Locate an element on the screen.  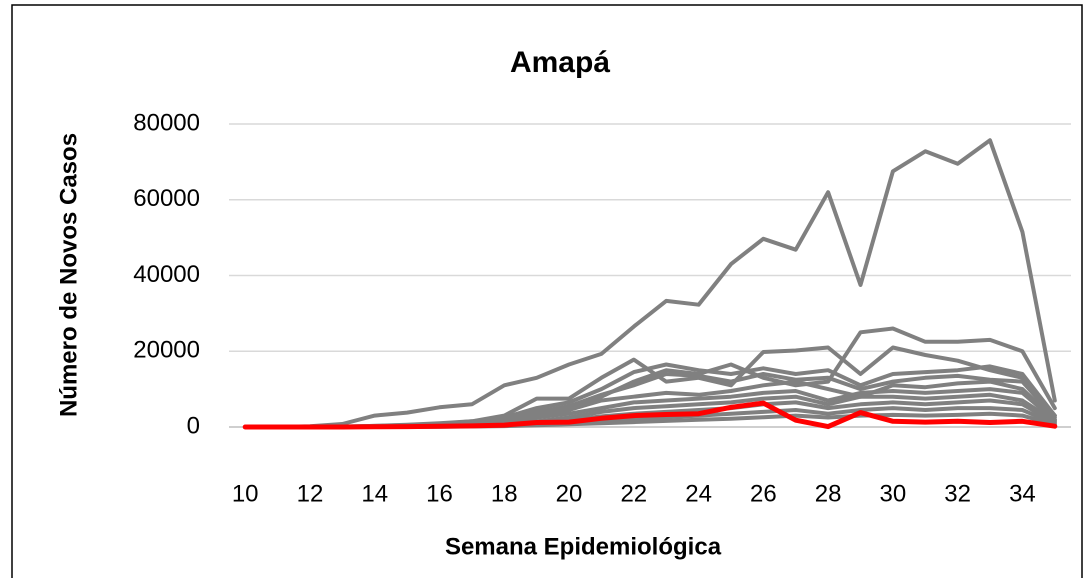
x-tick-label: 30 is located at coordinates (893, 493).